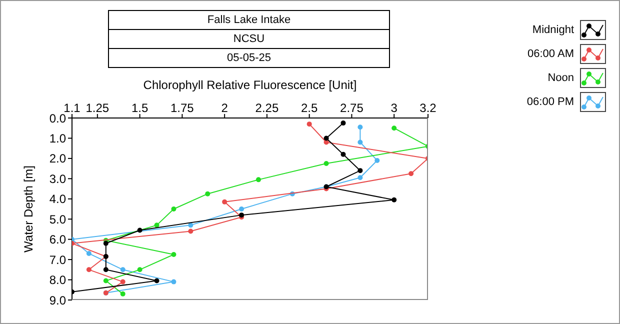 Image resolution: width=620 pixels, height=324 pixels. Describe the element at coordinates (250, 85) in the screenshot. I see `x-axis-title: Chlorophyll Relative Fluorescence [Unit]` at that location.